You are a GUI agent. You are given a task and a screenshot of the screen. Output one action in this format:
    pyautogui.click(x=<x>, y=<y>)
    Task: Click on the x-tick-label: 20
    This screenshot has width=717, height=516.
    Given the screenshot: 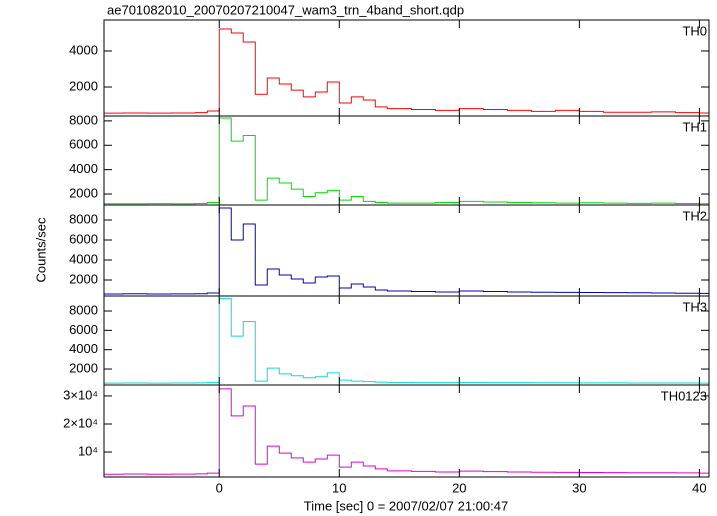 What is the action you would take?
    pyautogui.click(x=459, y=487)
    